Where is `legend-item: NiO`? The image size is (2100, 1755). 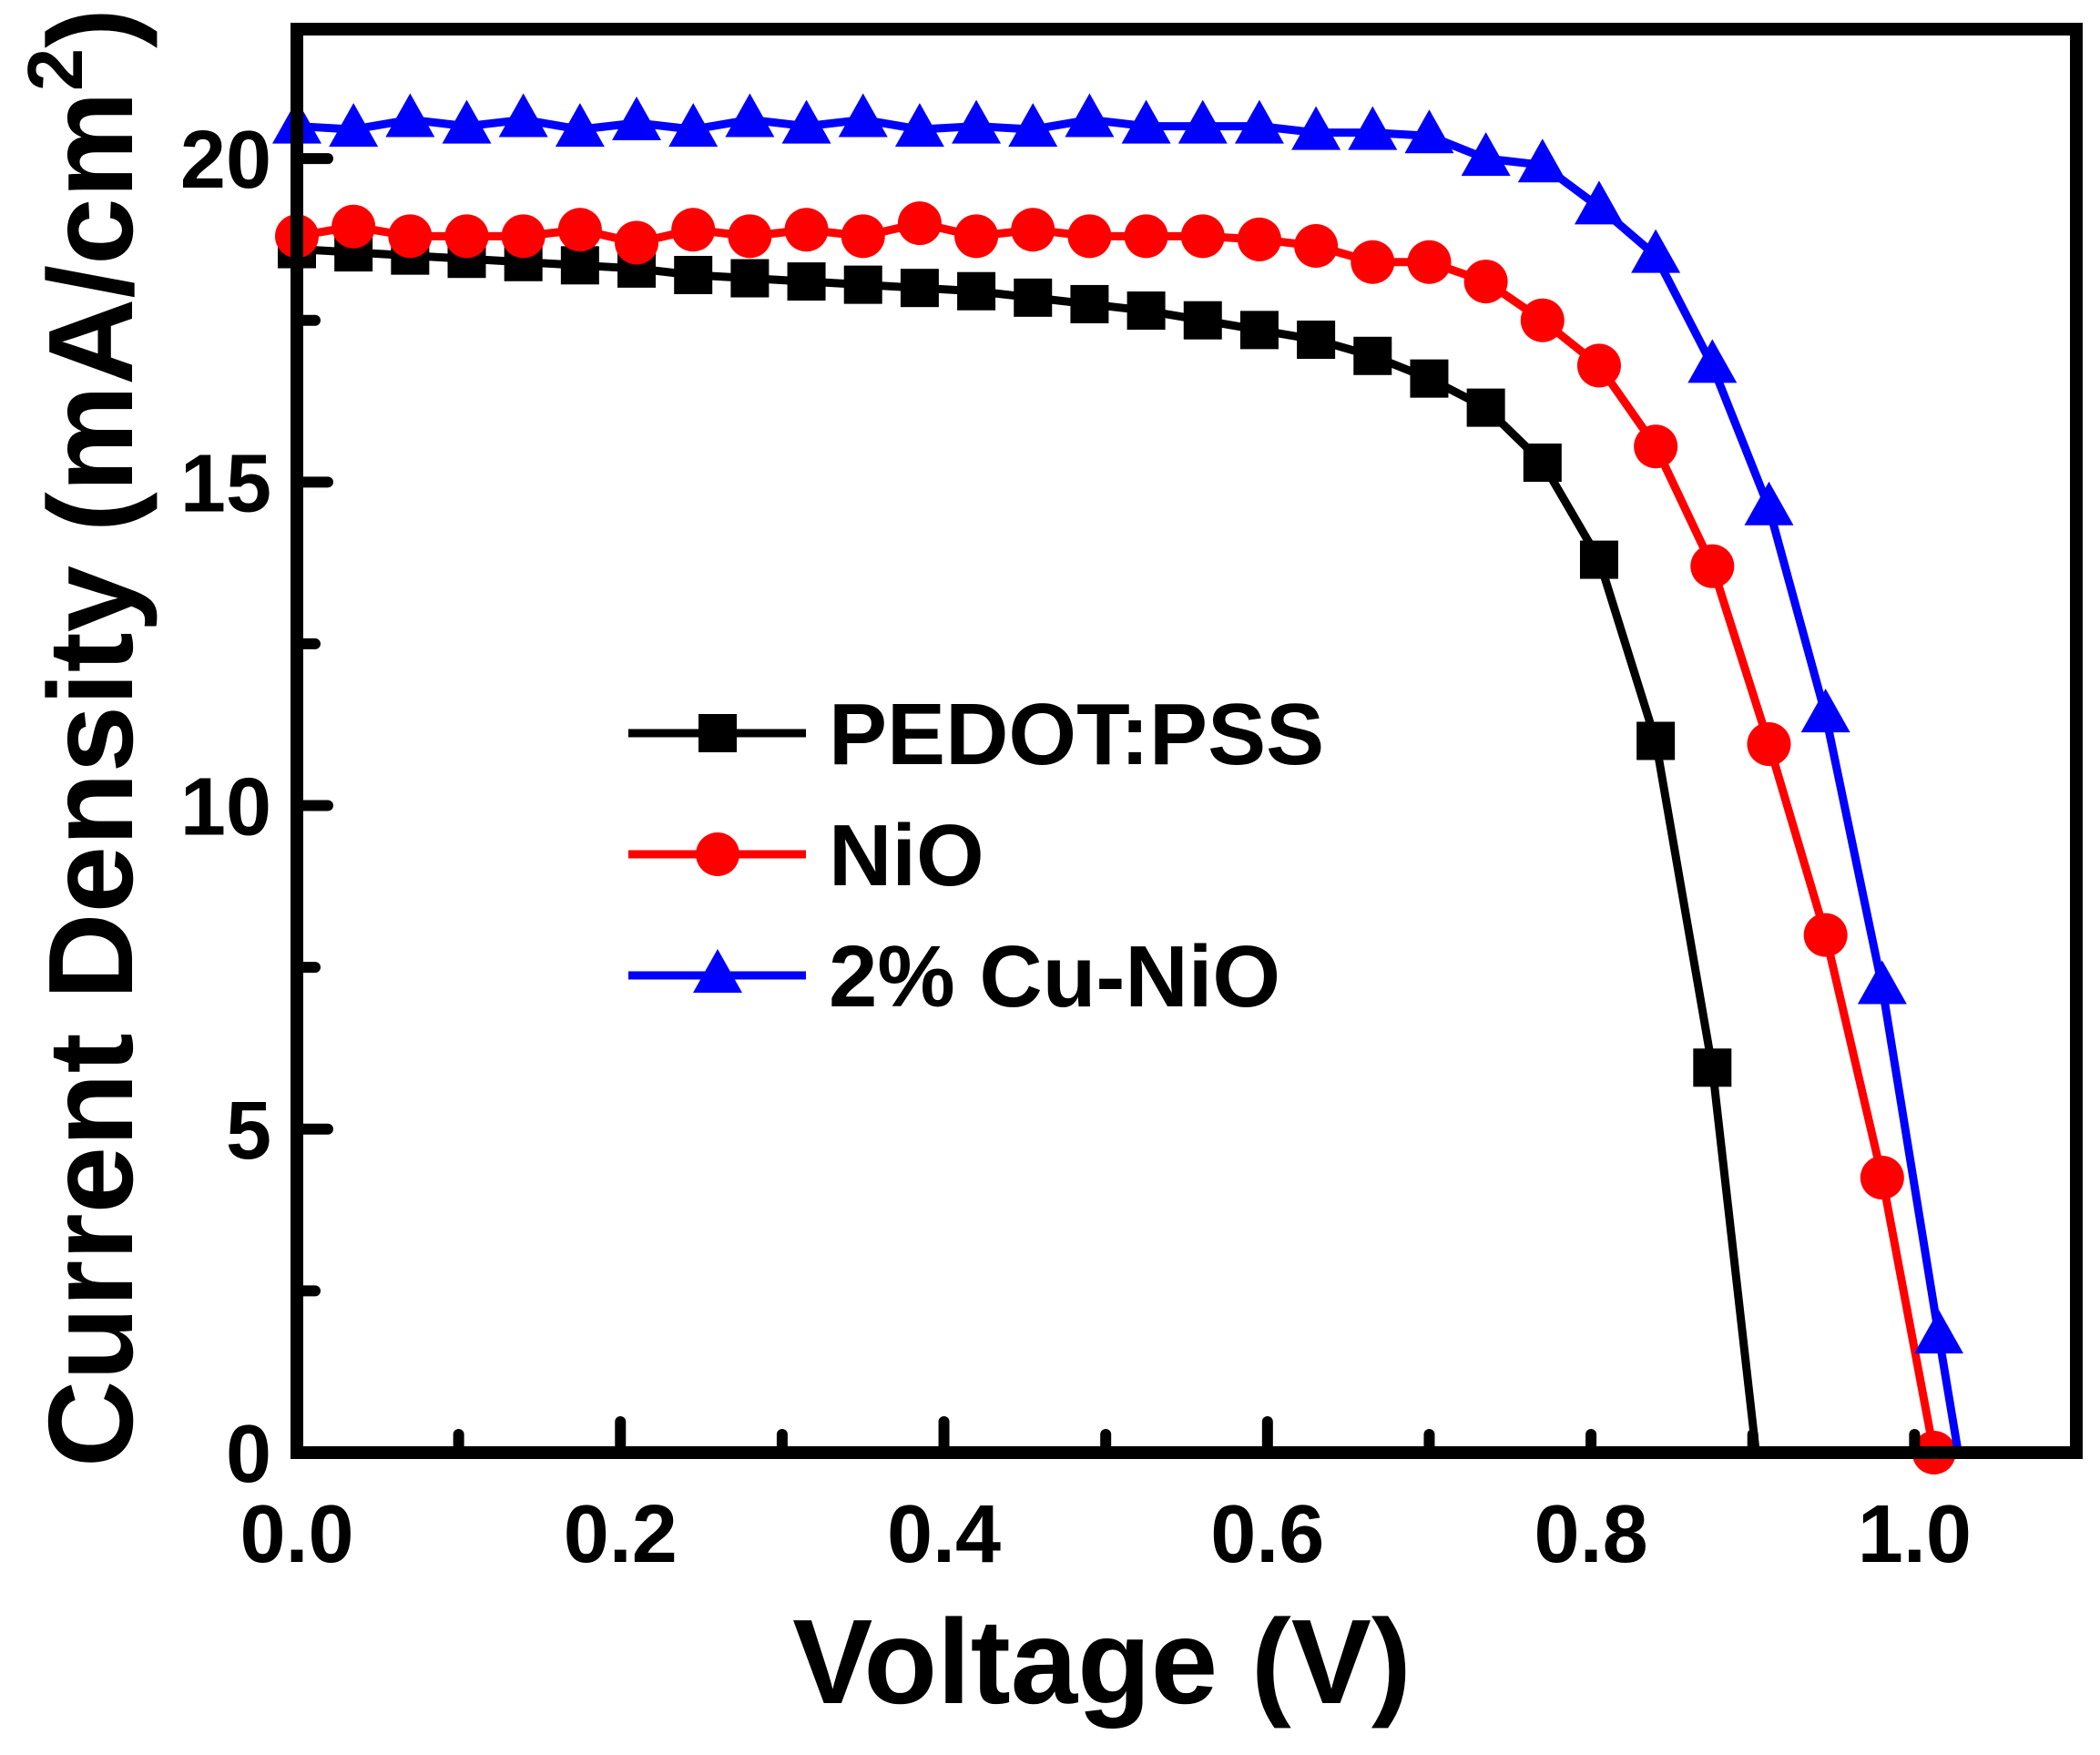
legend-item: NiO is located at coordinates (806, 855).